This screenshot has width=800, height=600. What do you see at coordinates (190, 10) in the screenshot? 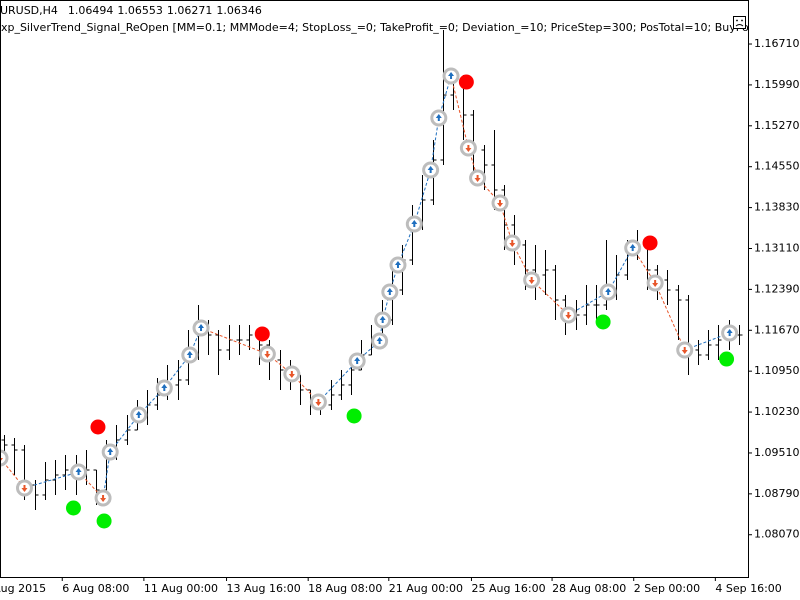
I see `header-value: 1.06271` at bounding box center [190, 10].